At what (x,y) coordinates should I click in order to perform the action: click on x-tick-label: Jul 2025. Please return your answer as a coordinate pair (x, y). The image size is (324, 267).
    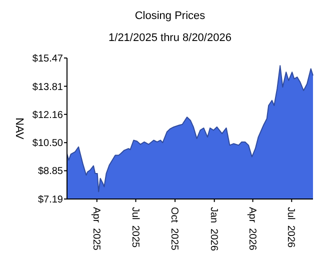
    Looking at the image, I should click on (134, 227).